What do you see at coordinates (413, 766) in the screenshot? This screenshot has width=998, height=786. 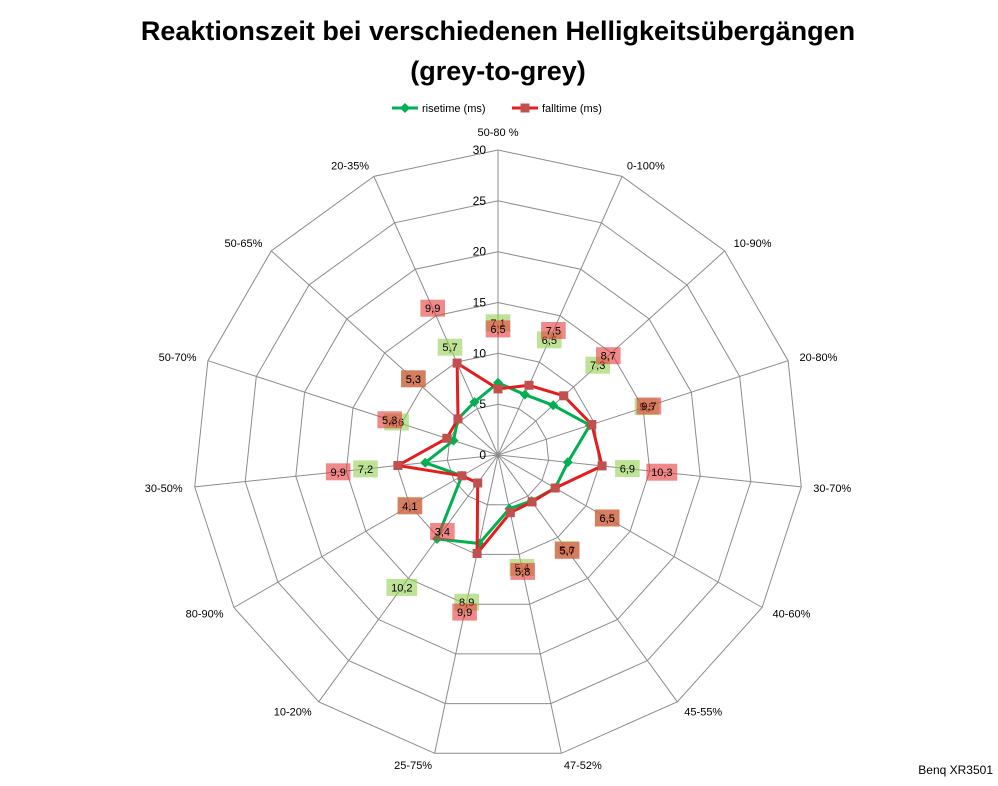 I see `category-label: 25-75%` at bounding box center [413, 766].